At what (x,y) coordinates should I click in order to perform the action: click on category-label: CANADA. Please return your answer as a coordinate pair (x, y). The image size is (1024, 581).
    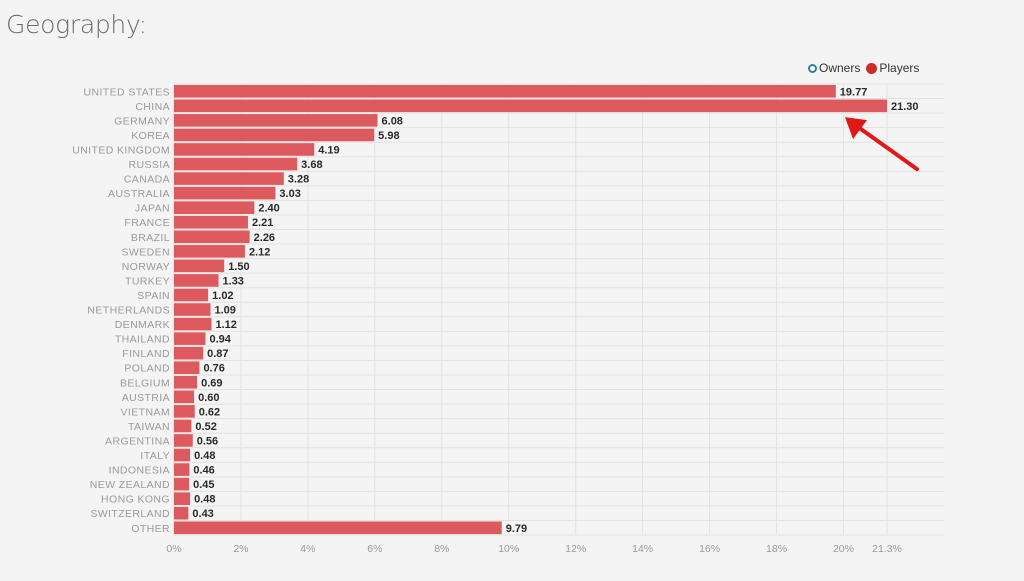
    Looking at the image, I should click on (147, 180).